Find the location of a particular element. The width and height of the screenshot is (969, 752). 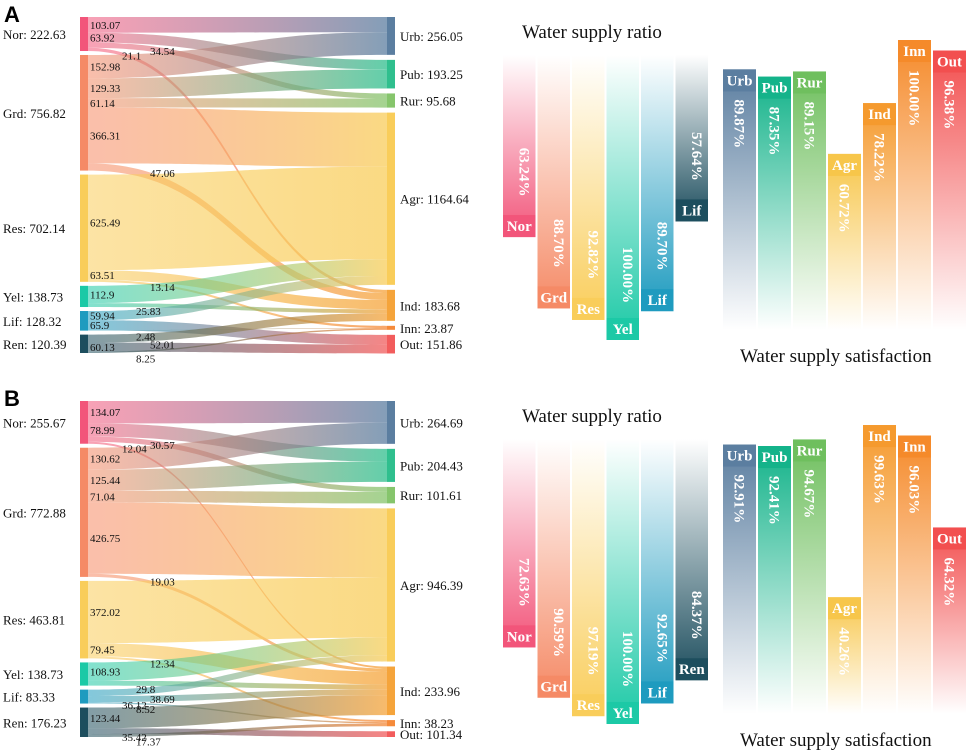

flow-value-label: 103.07 is located at coordinates (105, 26).